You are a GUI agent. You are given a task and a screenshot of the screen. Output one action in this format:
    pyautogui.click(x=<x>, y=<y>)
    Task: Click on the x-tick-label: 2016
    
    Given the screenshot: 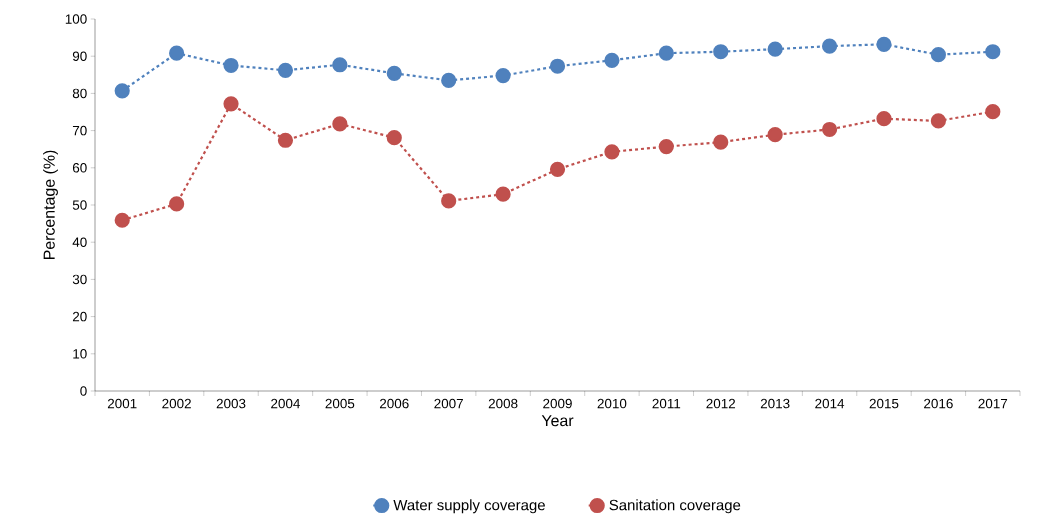 What is the action you would take?
    pyautogui.click(x=938, y=403)
    